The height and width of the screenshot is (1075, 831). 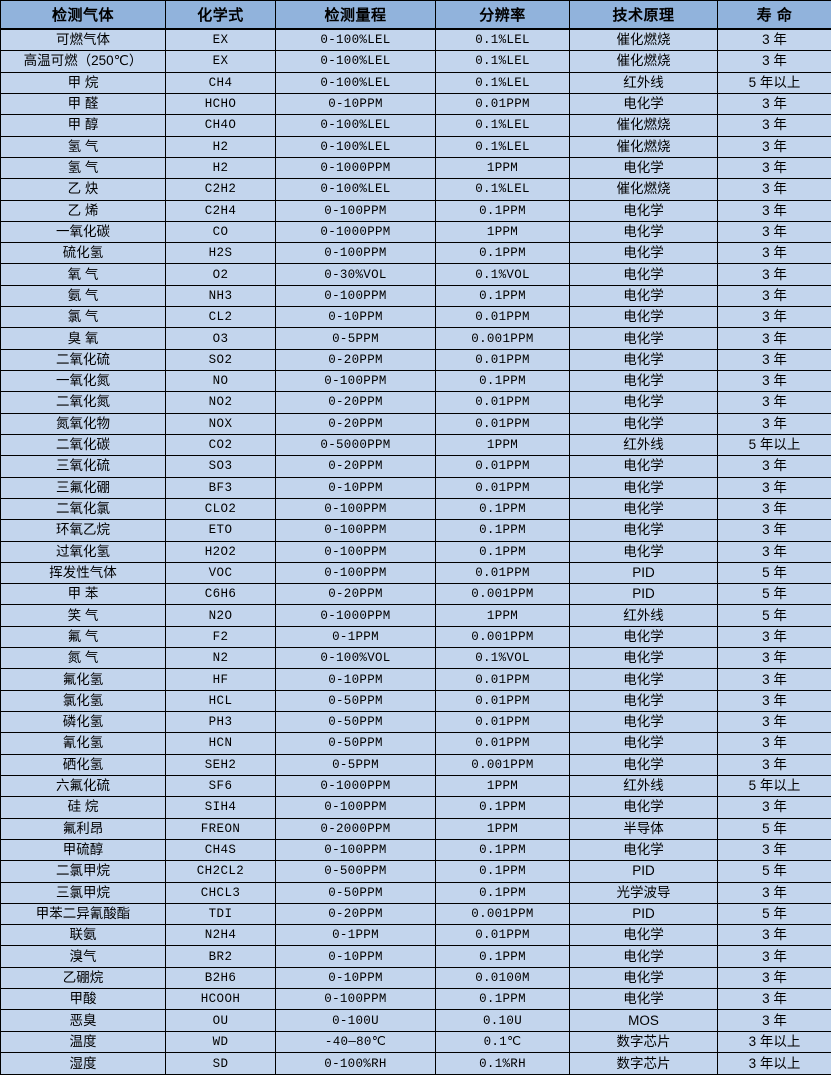 What do you see at coordinates (774, 1042) in the screenshot?
I see `cell-life: 3 年以上` at bounding box center [774, 1042].